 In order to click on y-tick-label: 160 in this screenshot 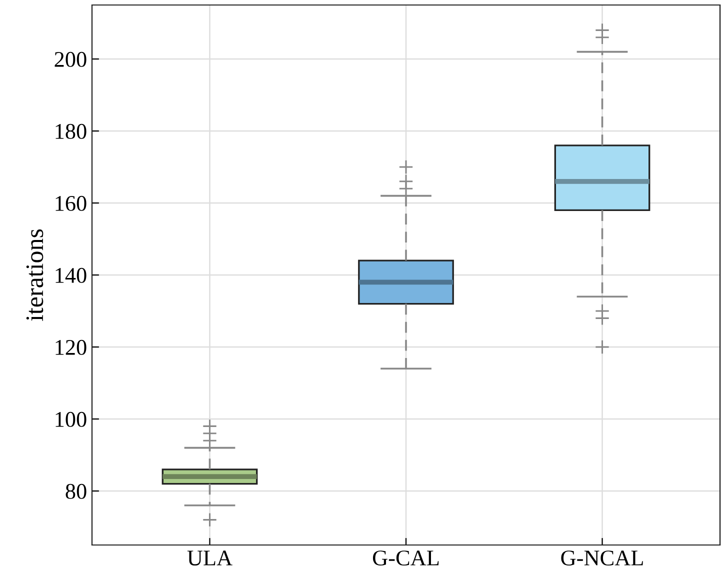, I will do `click(71, 203)`.